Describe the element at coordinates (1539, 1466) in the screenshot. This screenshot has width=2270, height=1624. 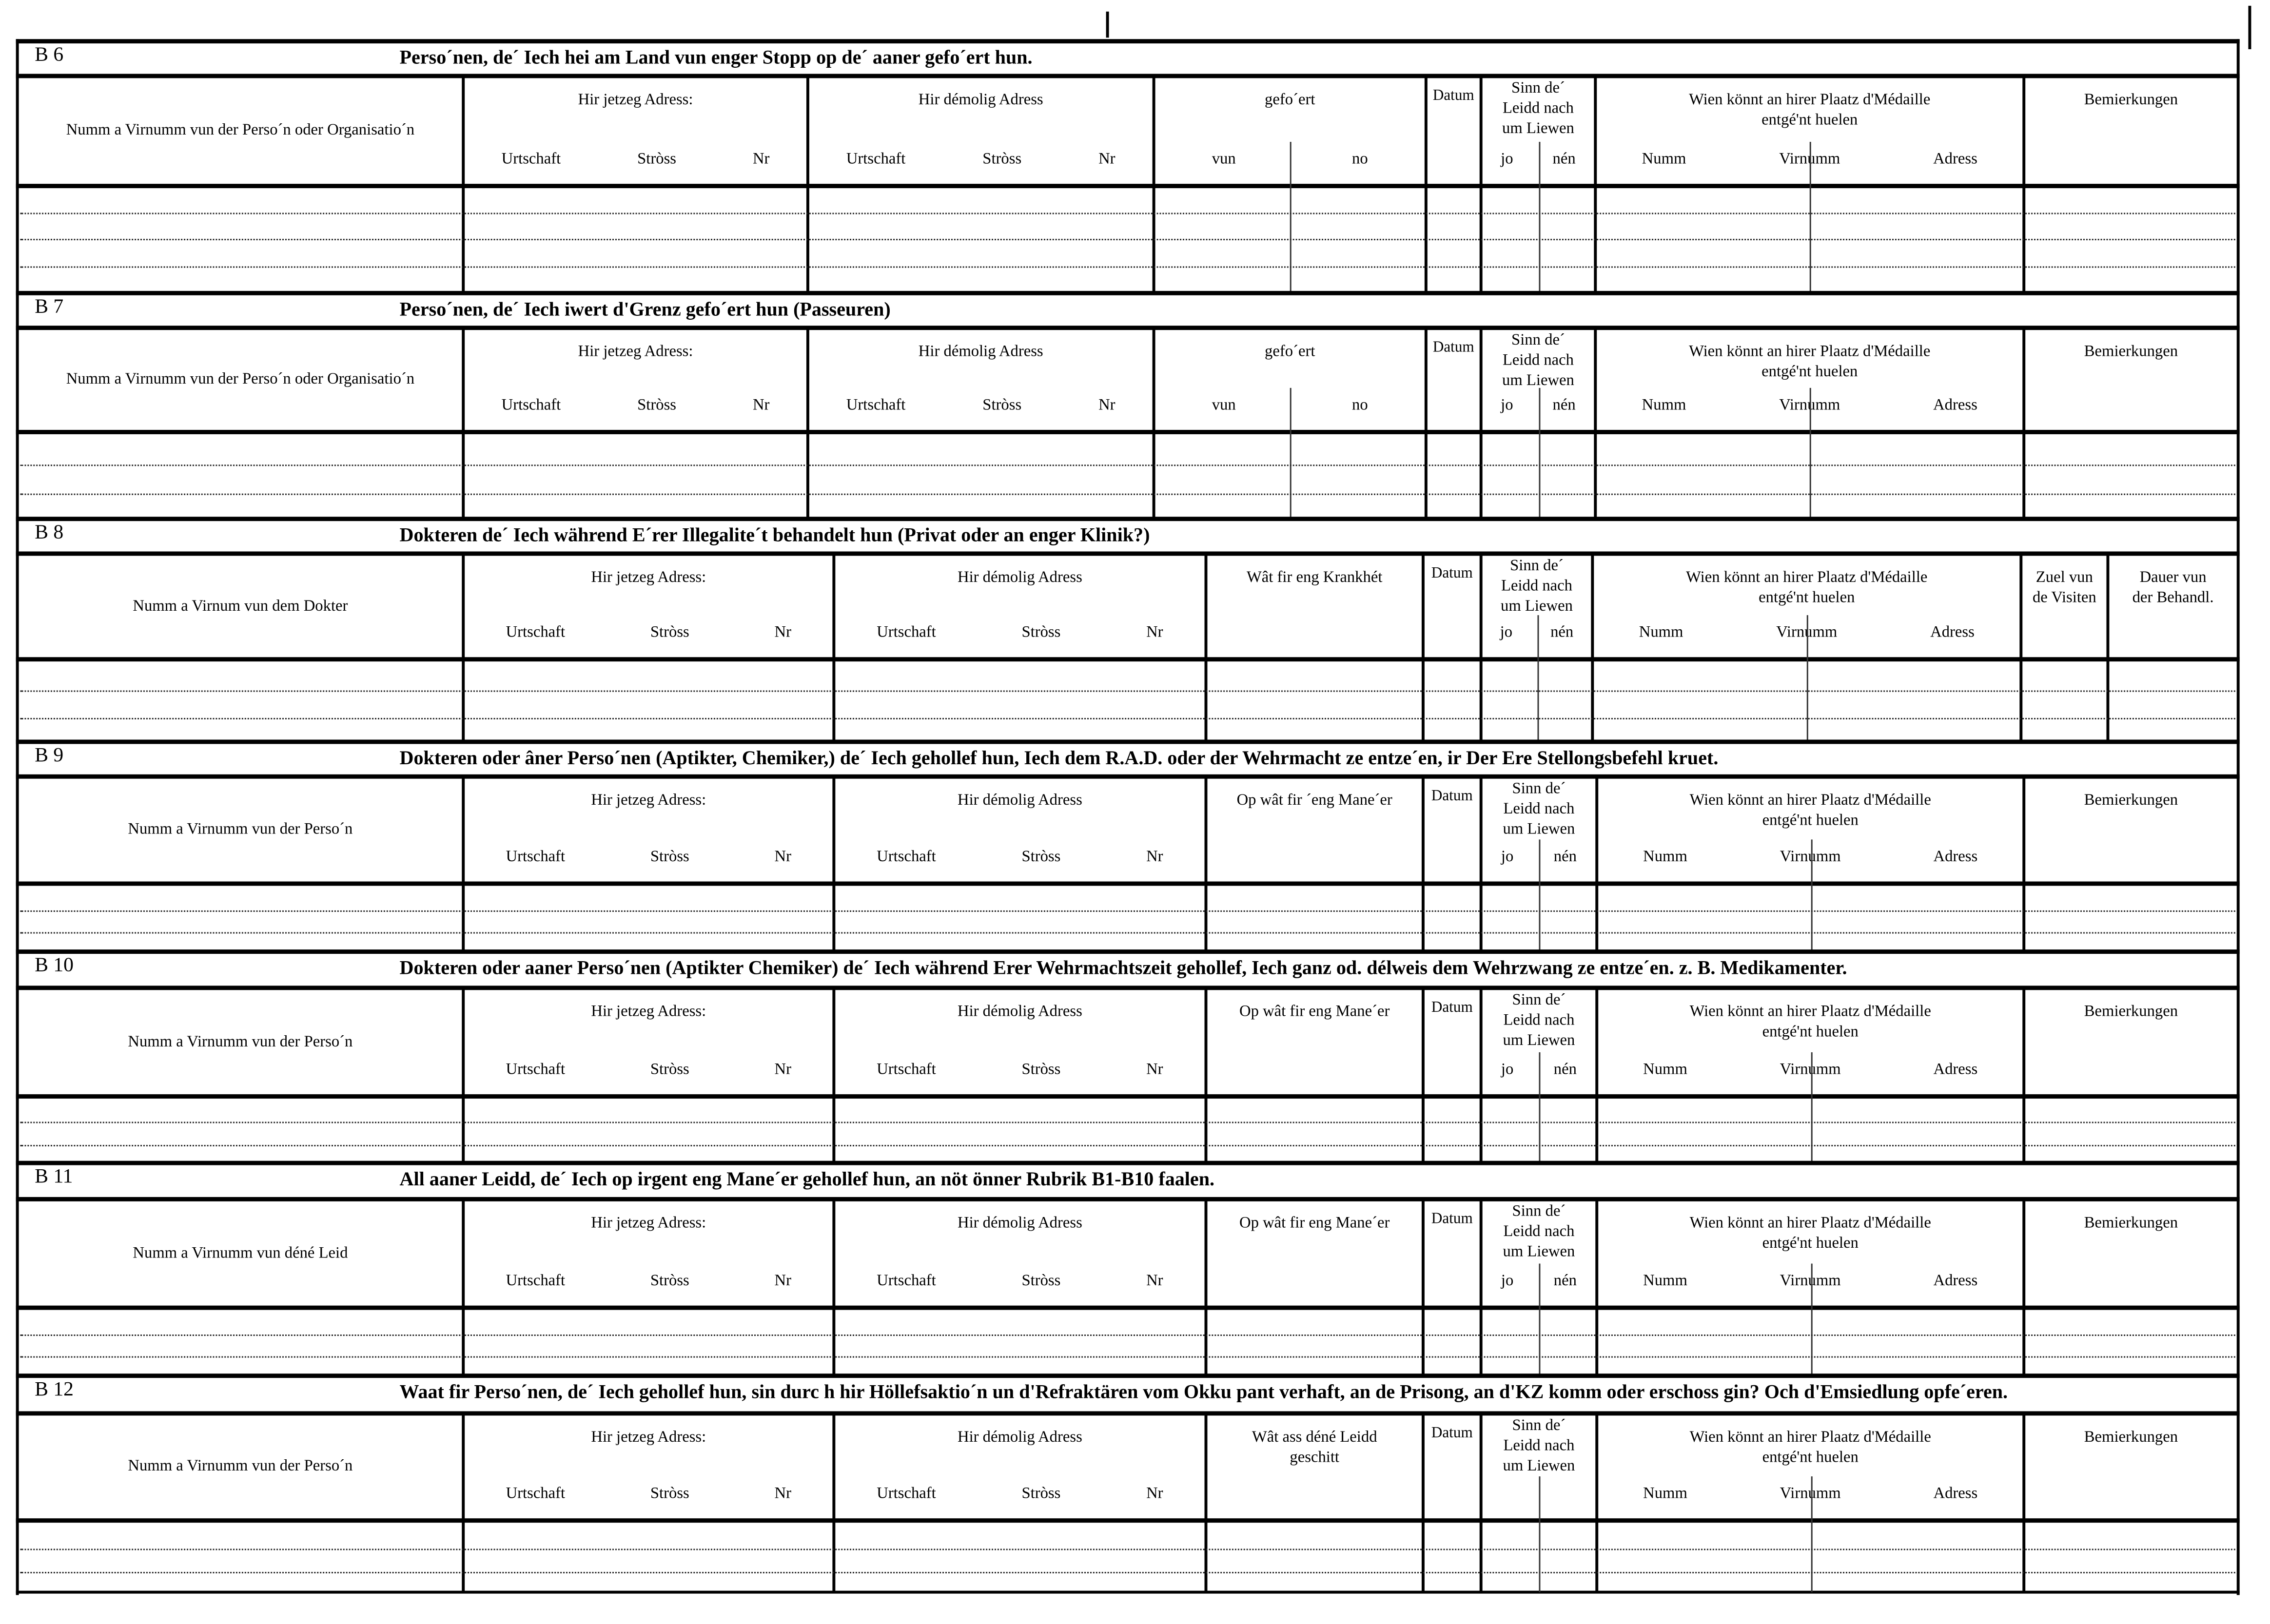
I see `column-header: Sinn de´ Leidd nach um Liewen` at that location.